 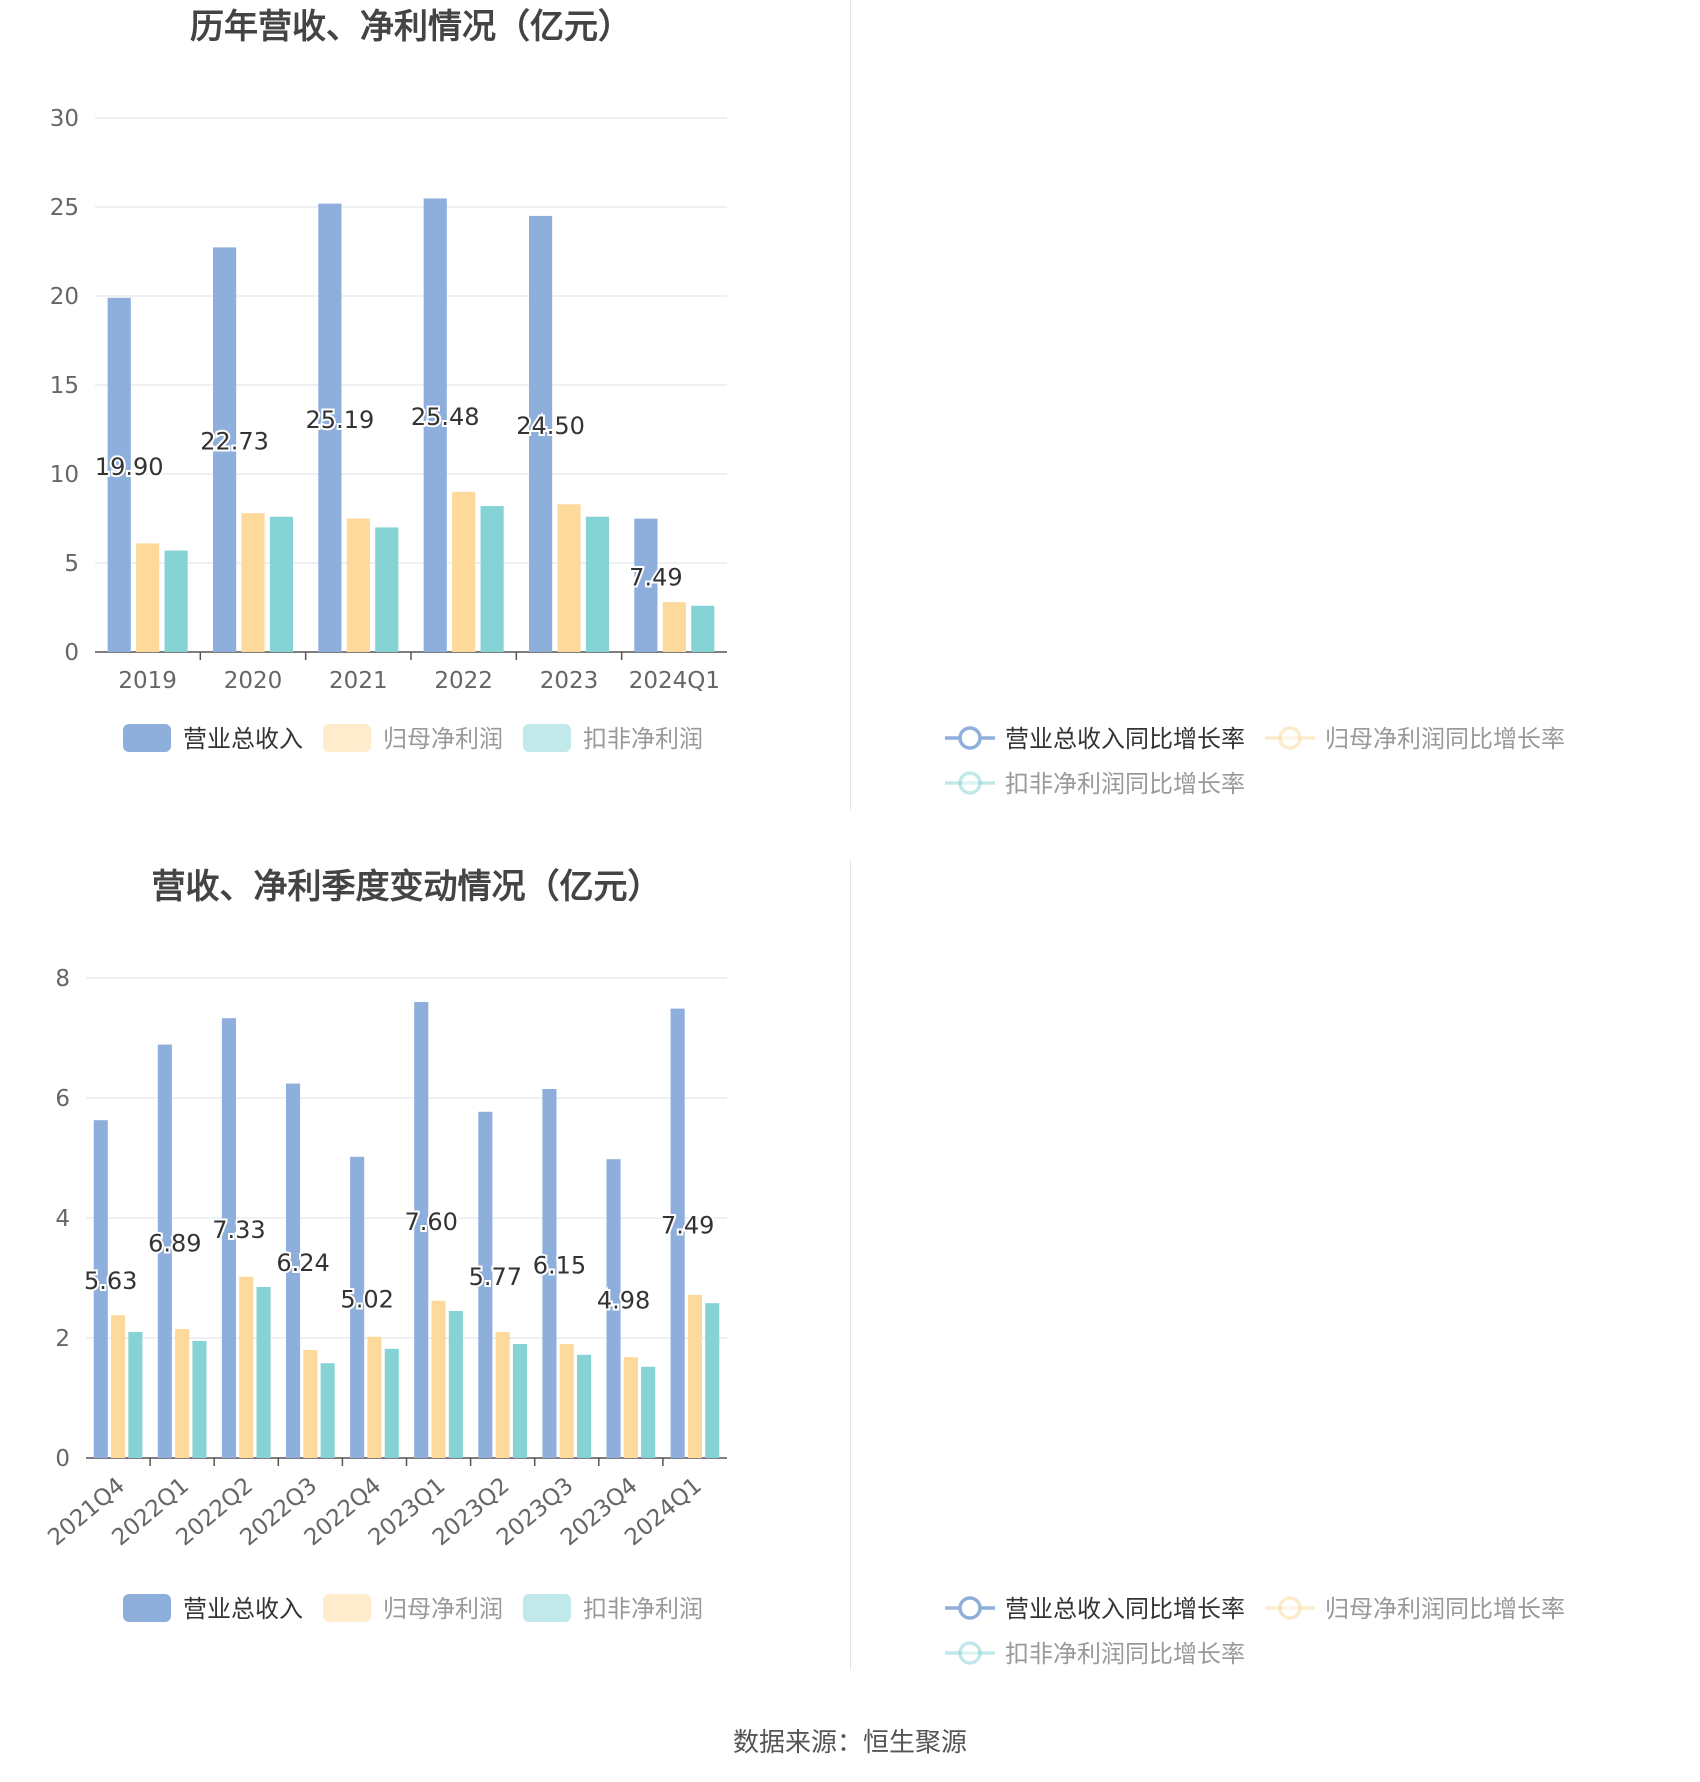 What do you see at coordinates (253, 681) in the screenshot?
I see `x-tick-label: 2020` at bounding box center [253, 681].